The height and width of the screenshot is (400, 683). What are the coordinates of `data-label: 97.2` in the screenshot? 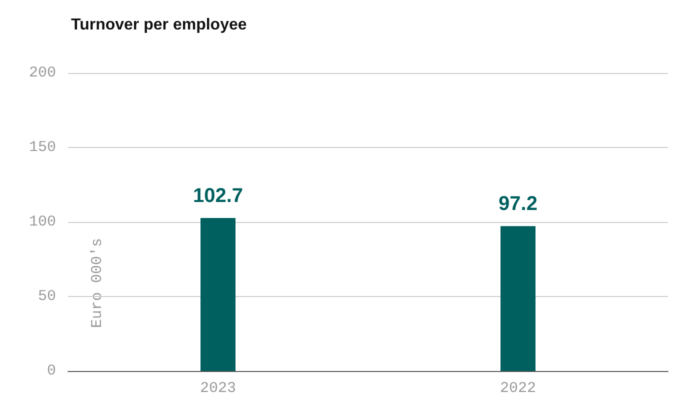 It's located at (518, 204).